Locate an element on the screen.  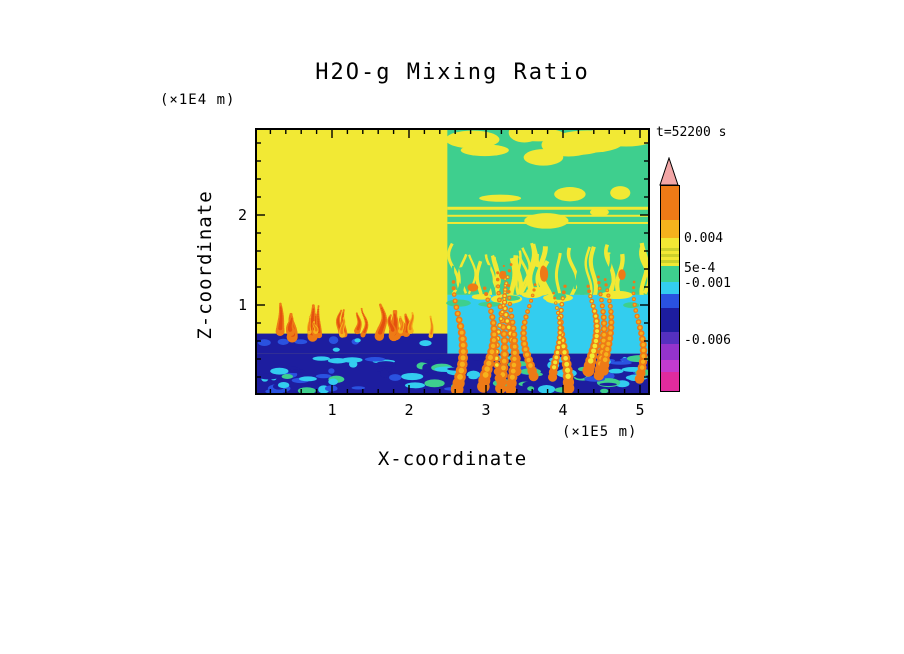
time-label: t=52200 s is located at coordinates (691, 132).